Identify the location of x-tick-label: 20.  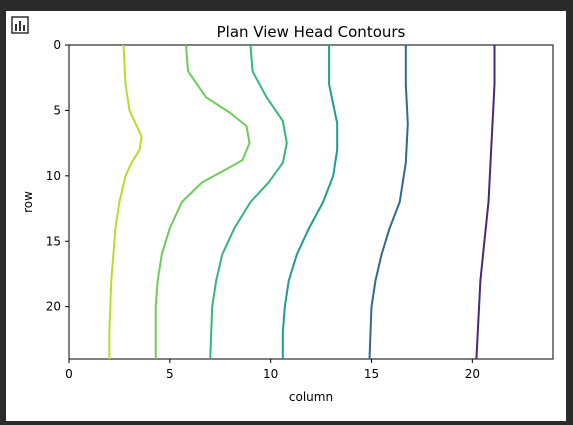
(472, 374).